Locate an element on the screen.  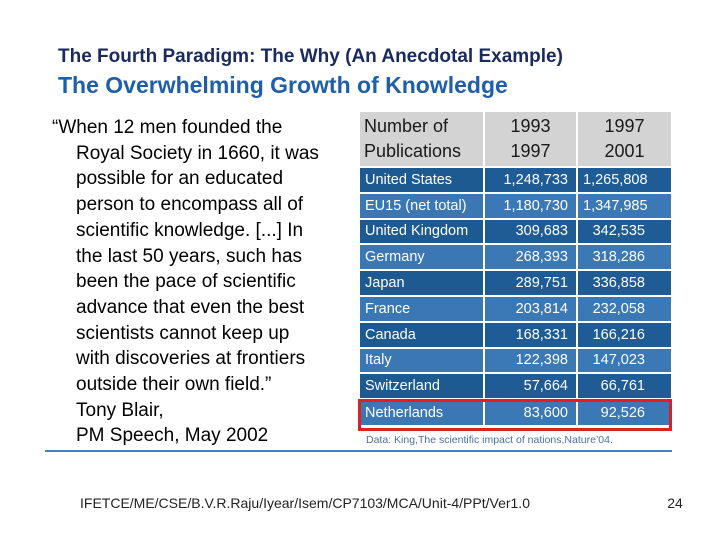
country-cell: Canada is located at coordinates (422, 334).